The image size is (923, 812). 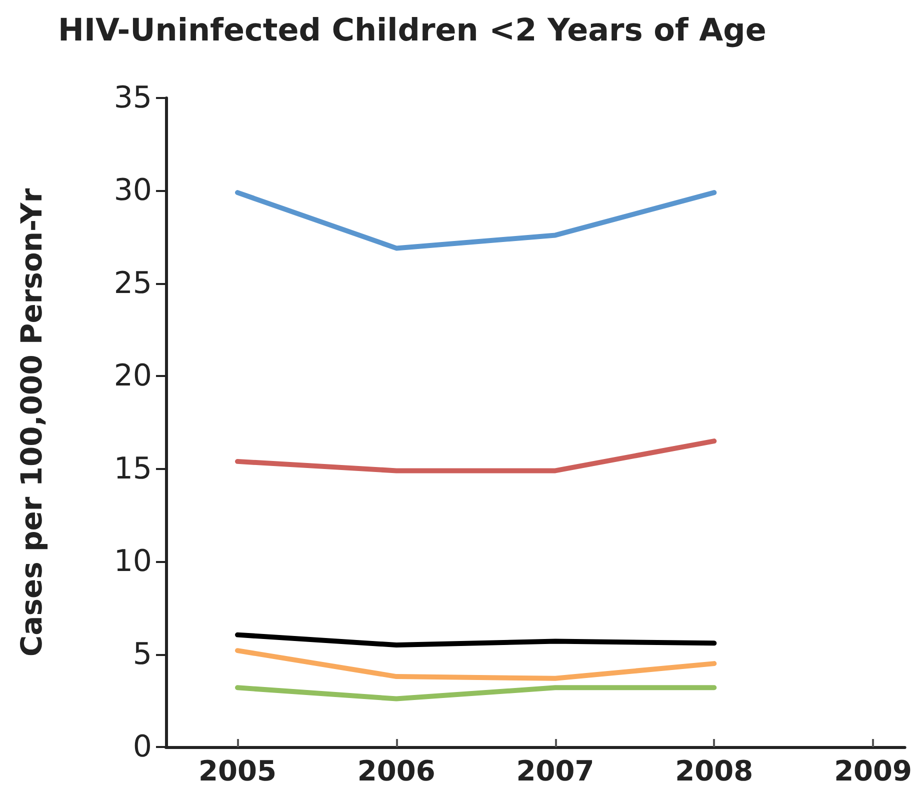 What do you see at coordinates (133, 98) in the screenshot?
I see `y-tick-label: 35` at bounding box center [133, 98].